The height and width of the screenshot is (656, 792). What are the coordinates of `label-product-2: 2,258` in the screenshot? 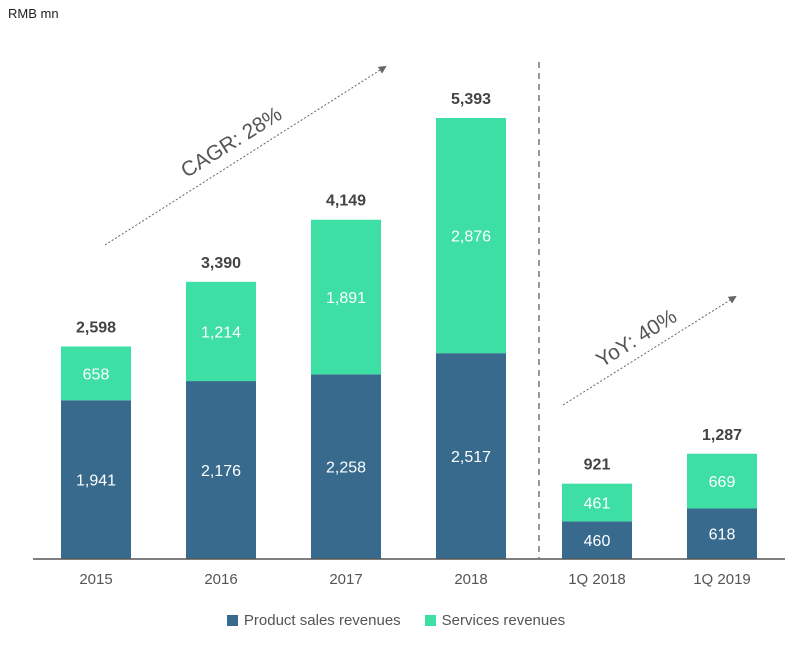 It's located at (346, 468).